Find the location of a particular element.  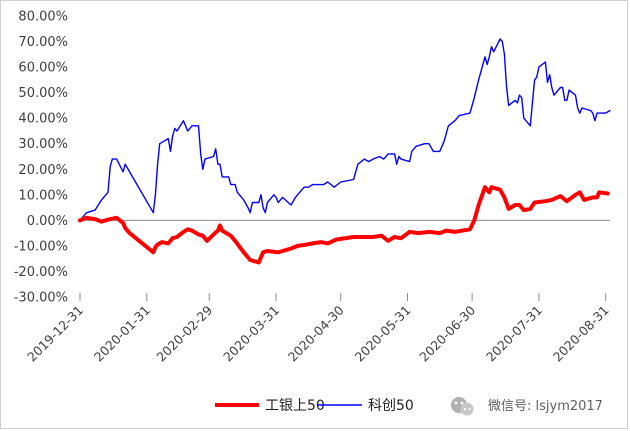

y-tick-label: 80.00% is located at coordinates (43, 17).